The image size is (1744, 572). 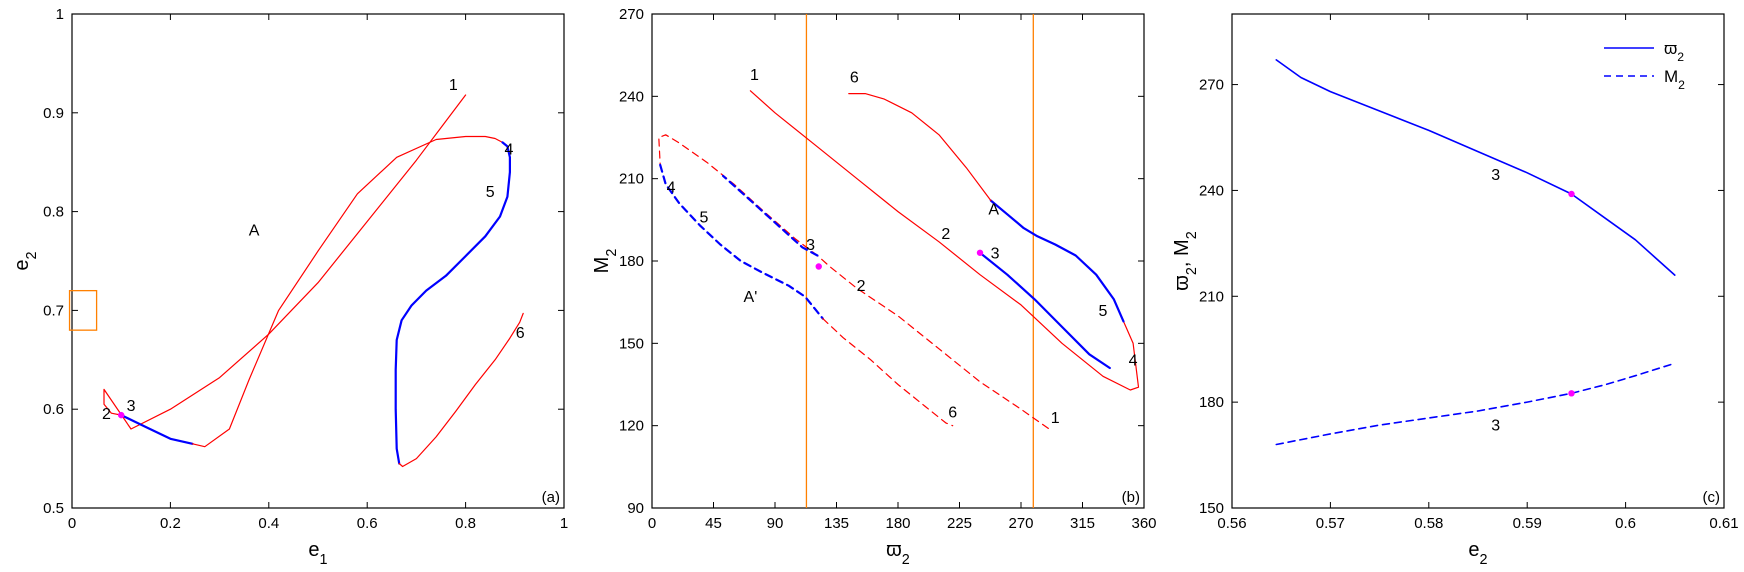 What do you see at coordinates (1131, 497) in the screenshot?
I see `panel-tag-b: (b)` at bounding box center [1131, 497].